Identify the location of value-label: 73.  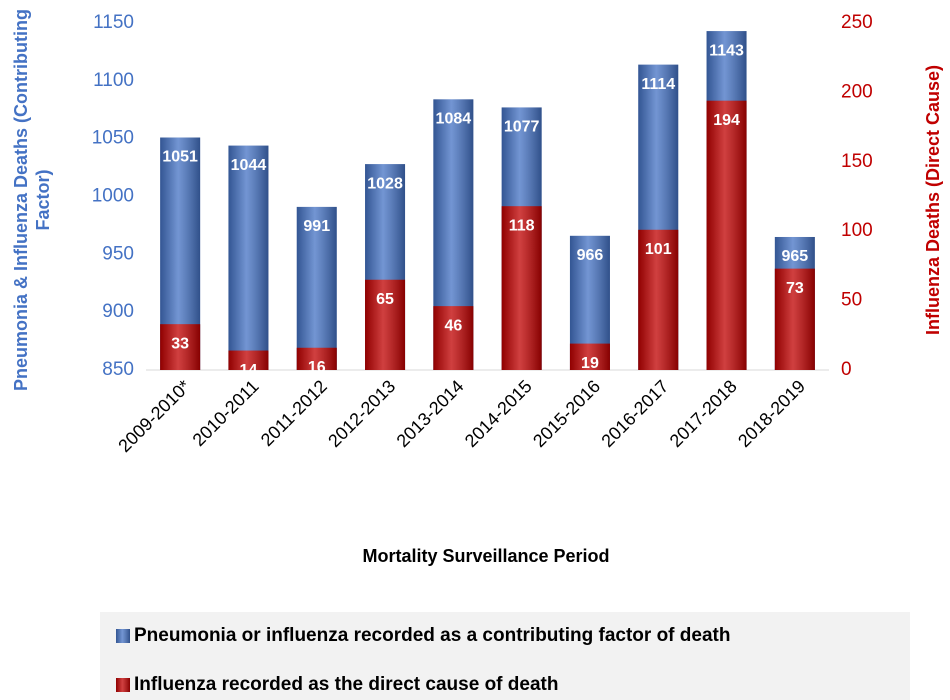
(795, 288).